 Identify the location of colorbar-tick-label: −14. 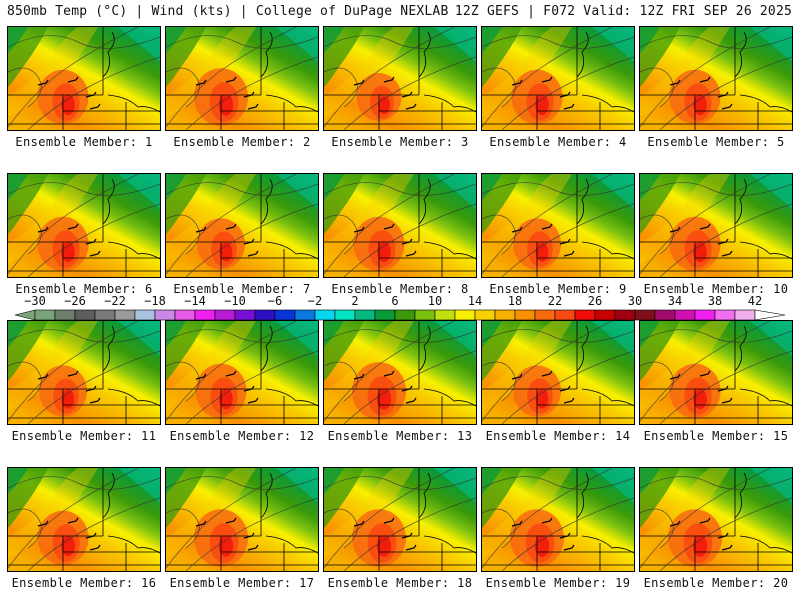
(195, 301).